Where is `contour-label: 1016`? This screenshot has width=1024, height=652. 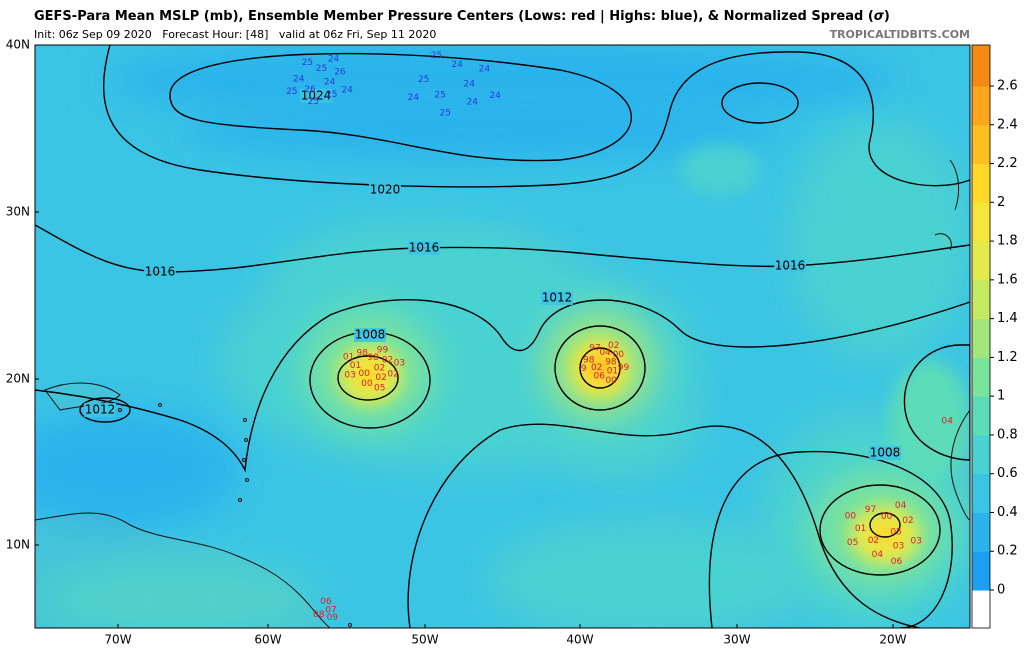 contour-label: 1016 is located at coordinates (790, 266).